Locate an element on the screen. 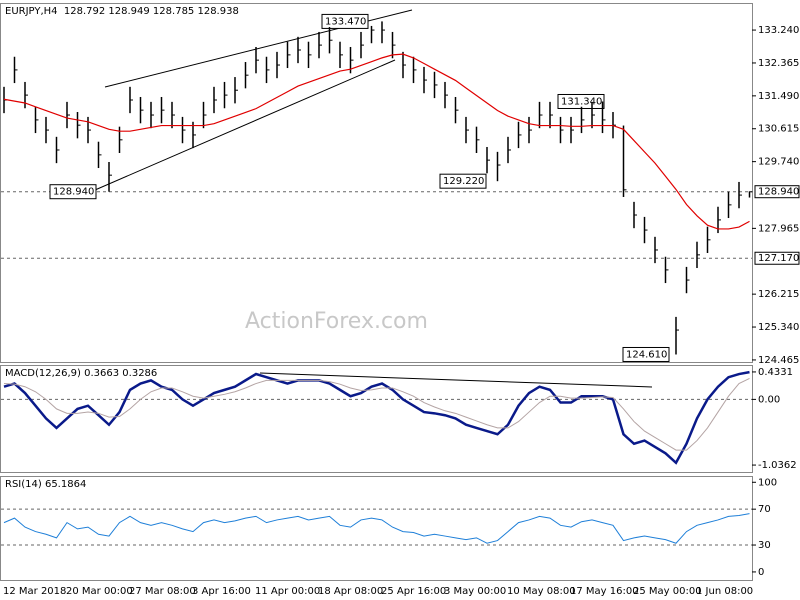  annotation-label: 124.610 is located at coordinates (646, 354).